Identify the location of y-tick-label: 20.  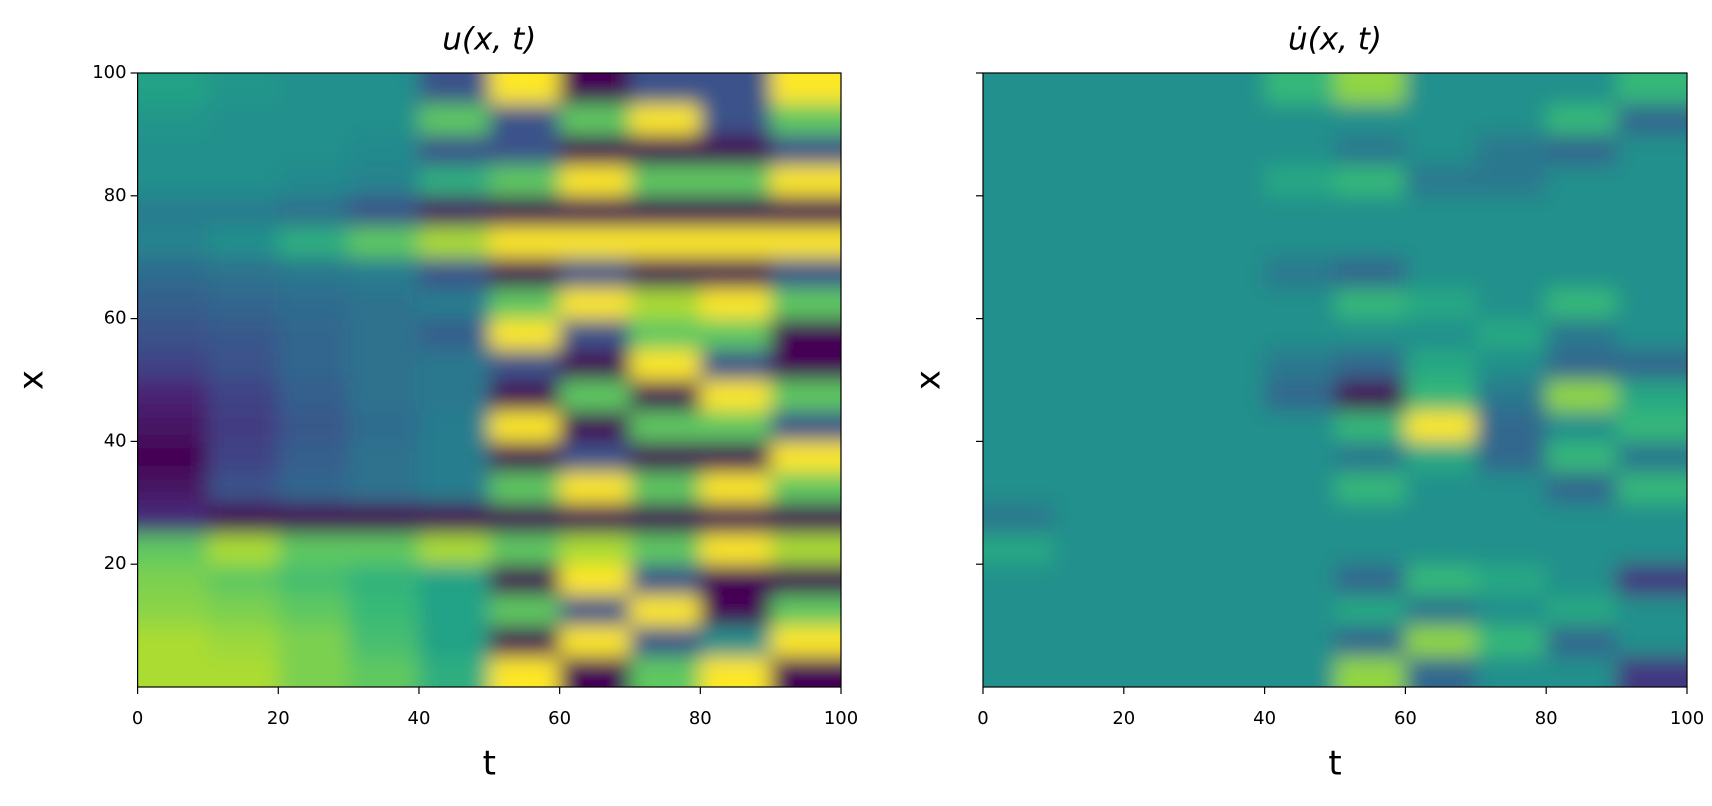
(115, 563).